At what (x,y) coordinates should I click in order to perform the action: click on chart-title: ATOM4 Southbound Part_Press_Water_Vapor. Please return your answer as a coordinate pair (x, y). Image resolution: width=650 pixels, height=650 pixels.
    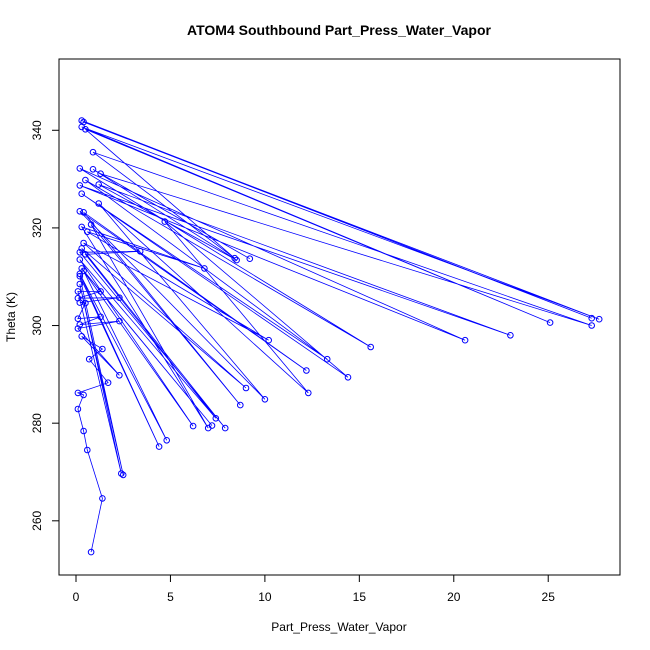
    Looking at the image, I should click on (339, 30).